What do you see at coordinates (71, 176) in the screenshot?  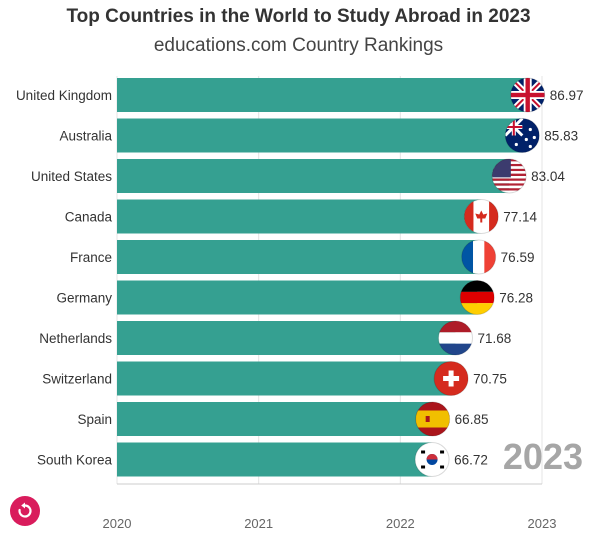 I see `category-label: United States` at bounding box center [71, 176].